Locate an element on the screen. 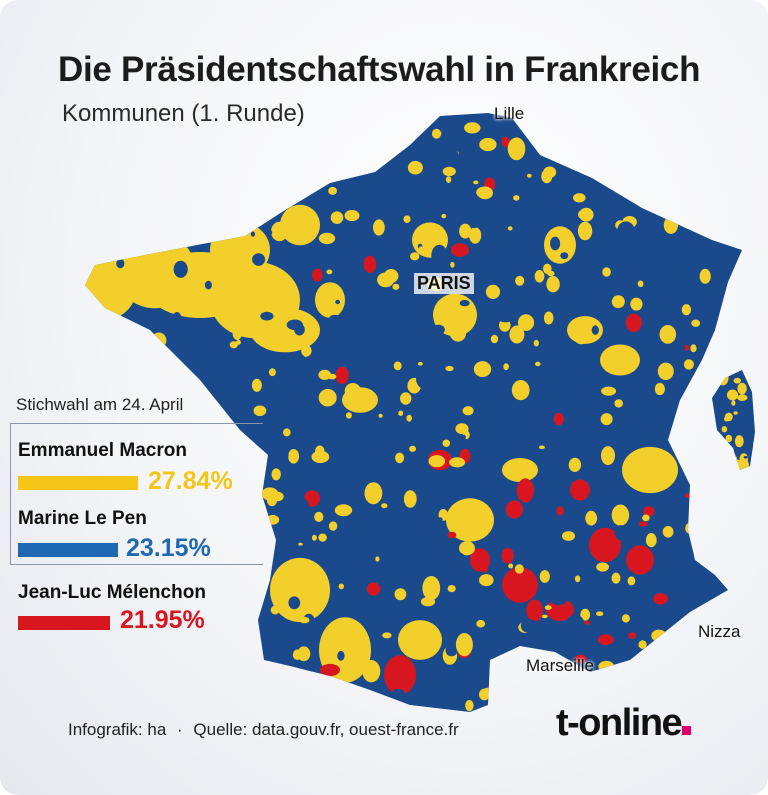 The width and height of the screenshot is (768, 795). legend-percent-lepen: 23.15% is located at coordinates (168, 548).